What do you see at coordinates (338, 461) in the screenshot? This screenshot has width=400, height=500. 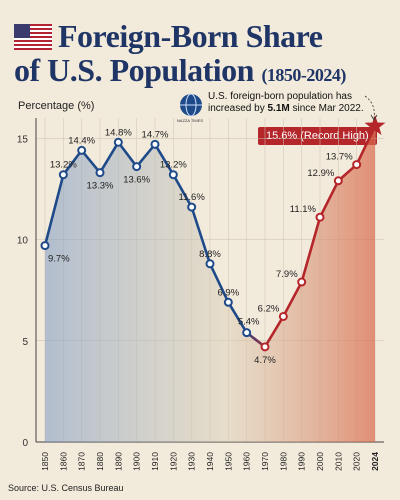 I see `x-tick-label: 2010` at bounding box center [338, 461].